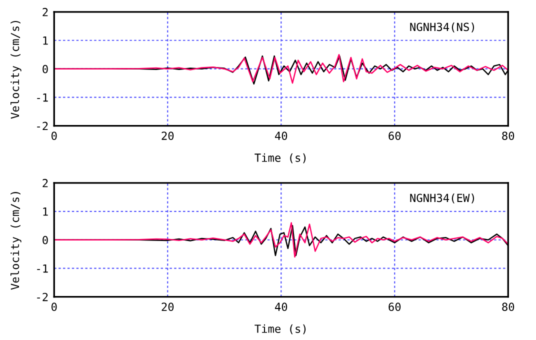  I want to click on annotation: NGNH34(EW), so click(442, 199).